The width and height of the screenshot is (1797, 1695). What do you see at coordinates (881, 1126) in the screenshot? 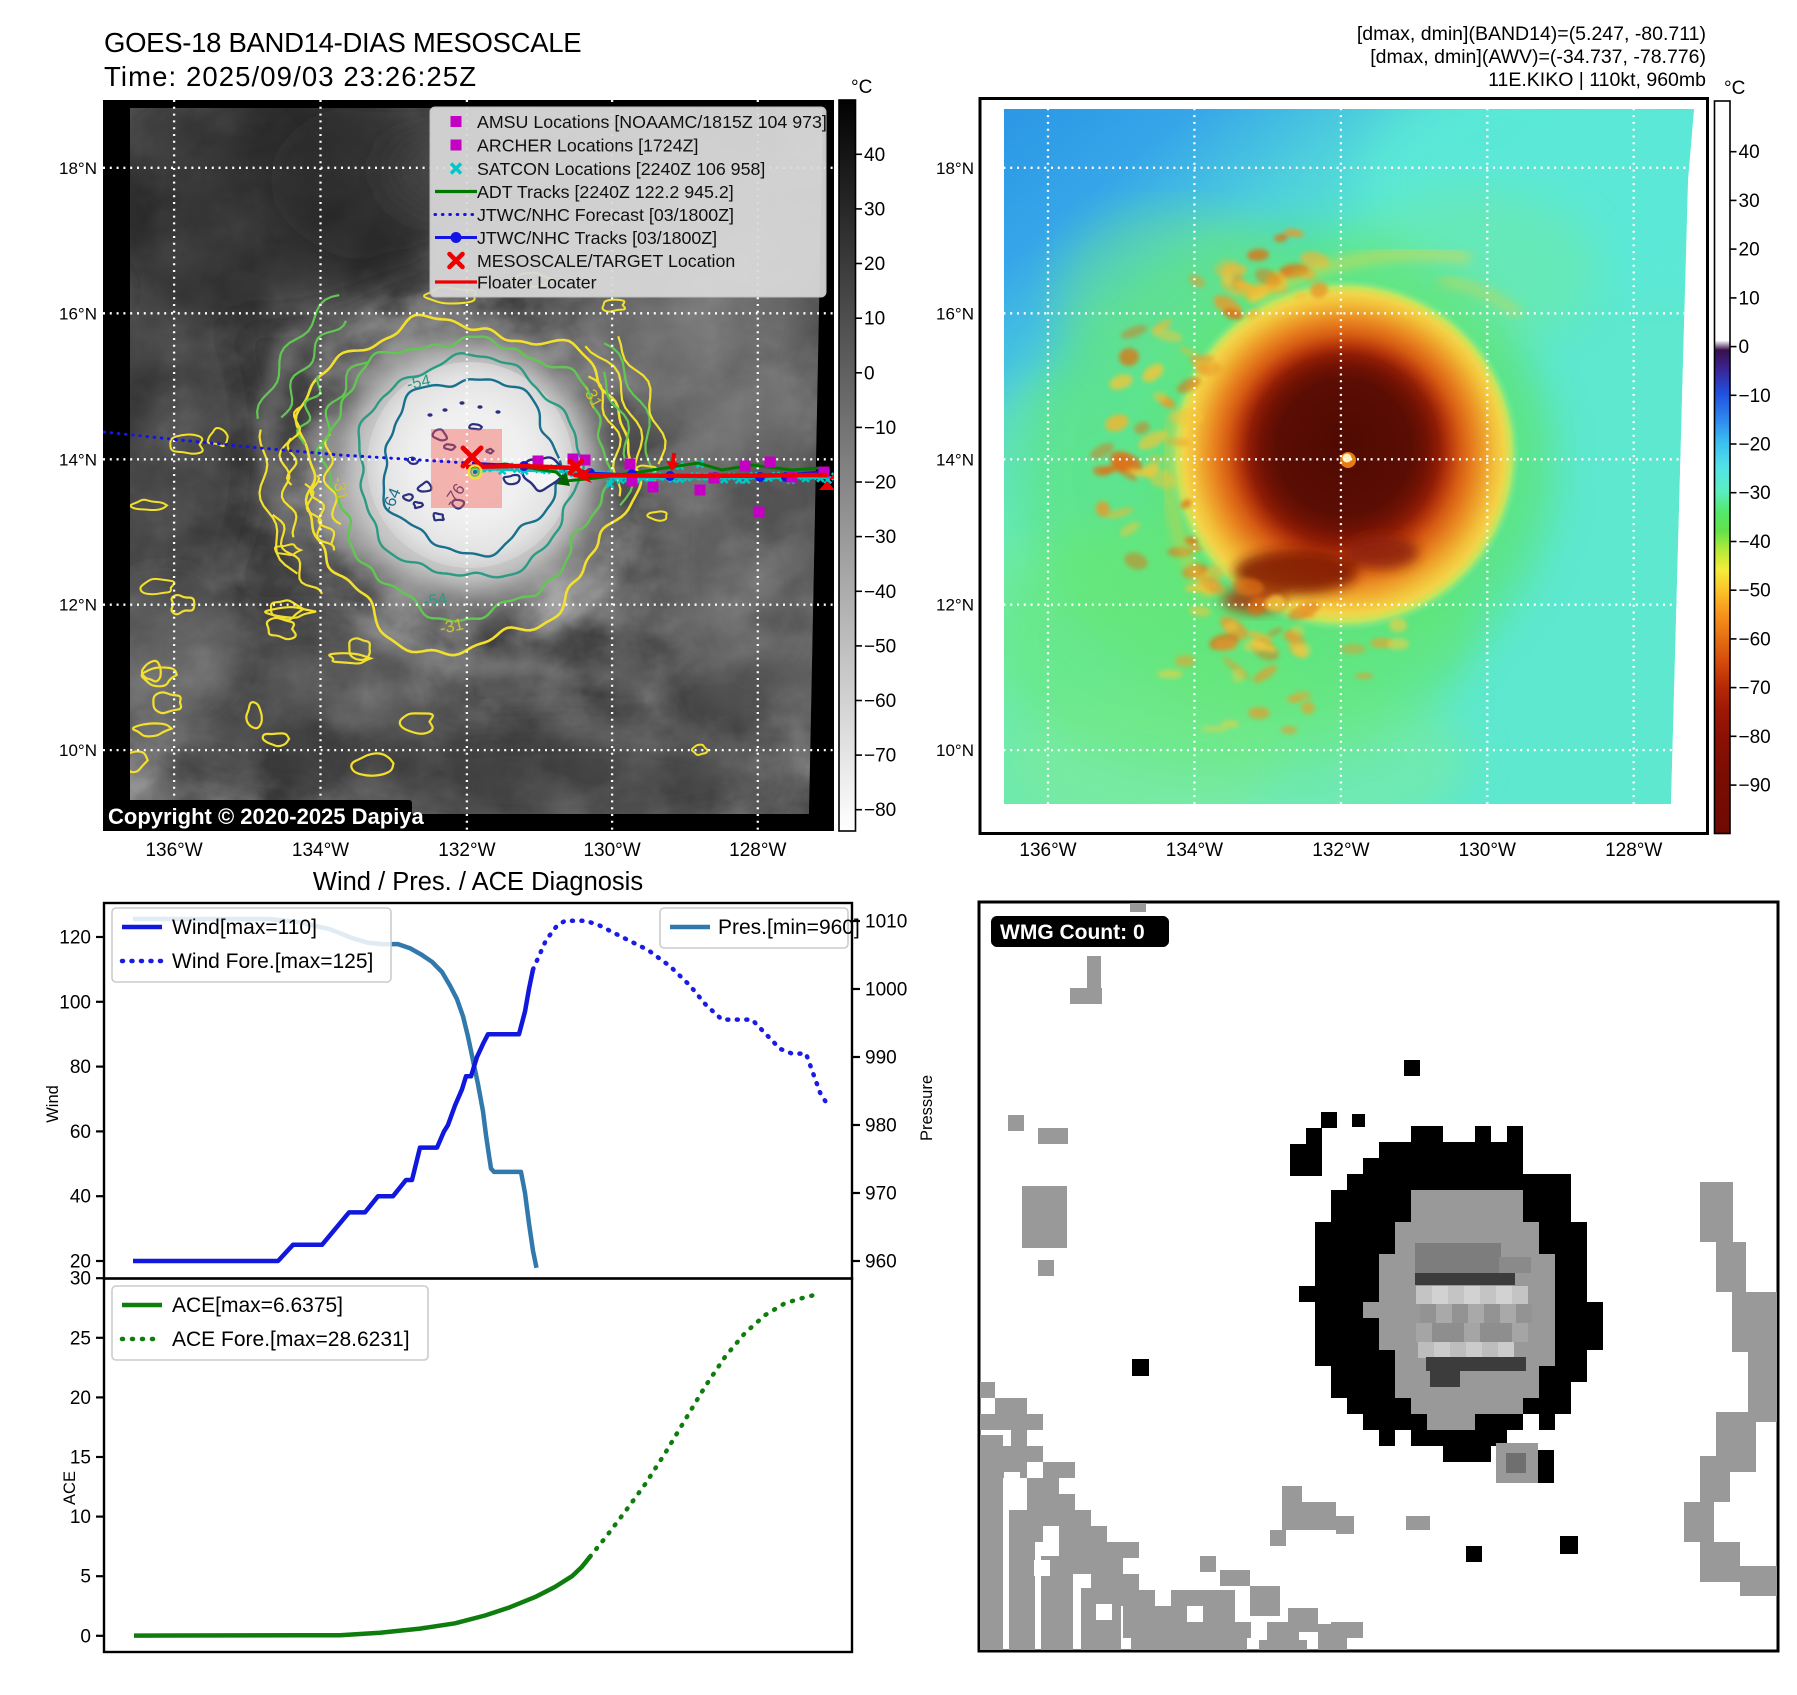
I see `svg-text: 980` at bounding box center [881, 1126].